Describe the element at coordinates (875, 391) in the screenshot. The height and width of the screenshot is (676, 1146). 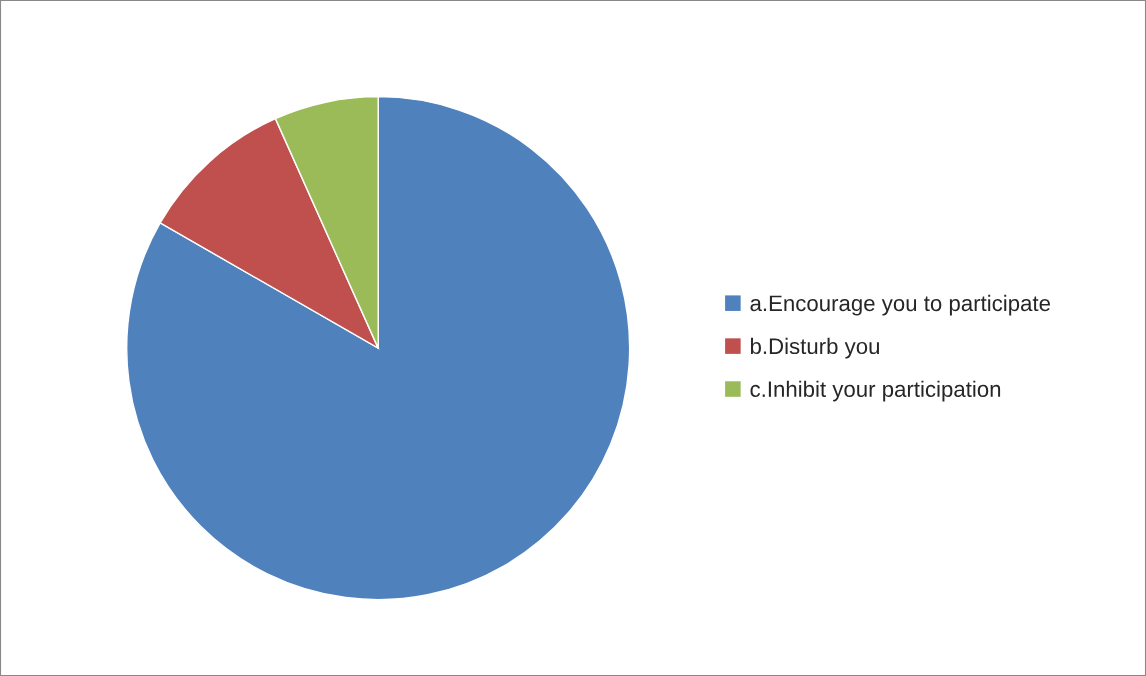
I see `legend-label: c.Inhibit your participation` at that location.